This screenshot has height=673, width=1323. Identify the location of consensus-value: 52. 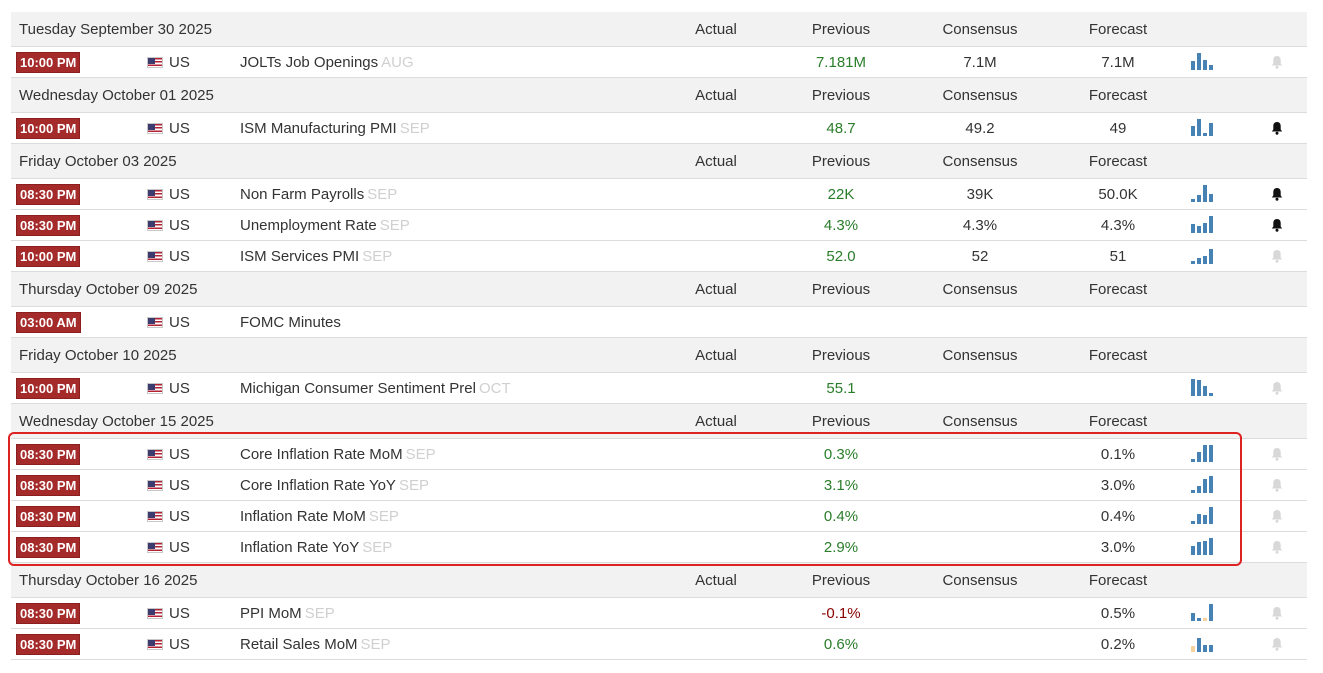
(980, 256).